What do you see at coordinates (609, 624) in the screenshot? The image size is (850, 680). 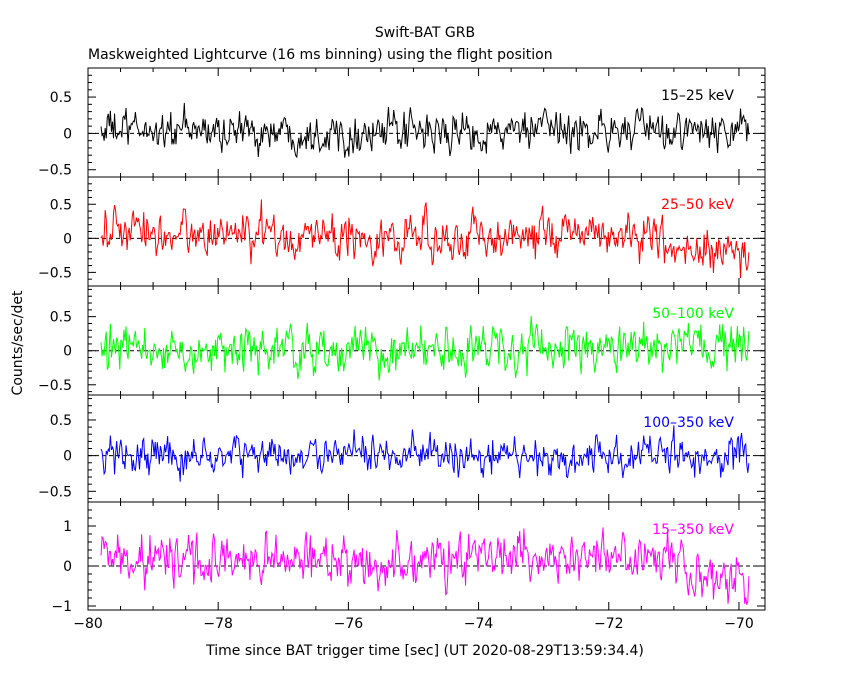 I see `x-tick-label: −72` at bounding box center [609, 624].